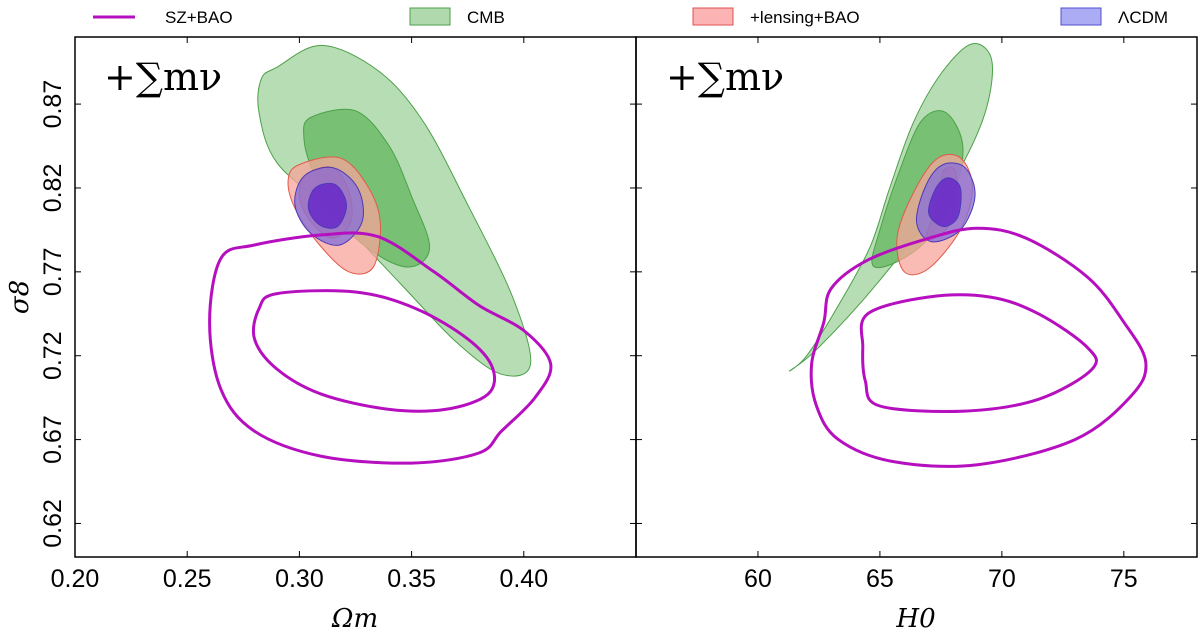  I want to click on y-axis-label: σ8, so click(20, 297).